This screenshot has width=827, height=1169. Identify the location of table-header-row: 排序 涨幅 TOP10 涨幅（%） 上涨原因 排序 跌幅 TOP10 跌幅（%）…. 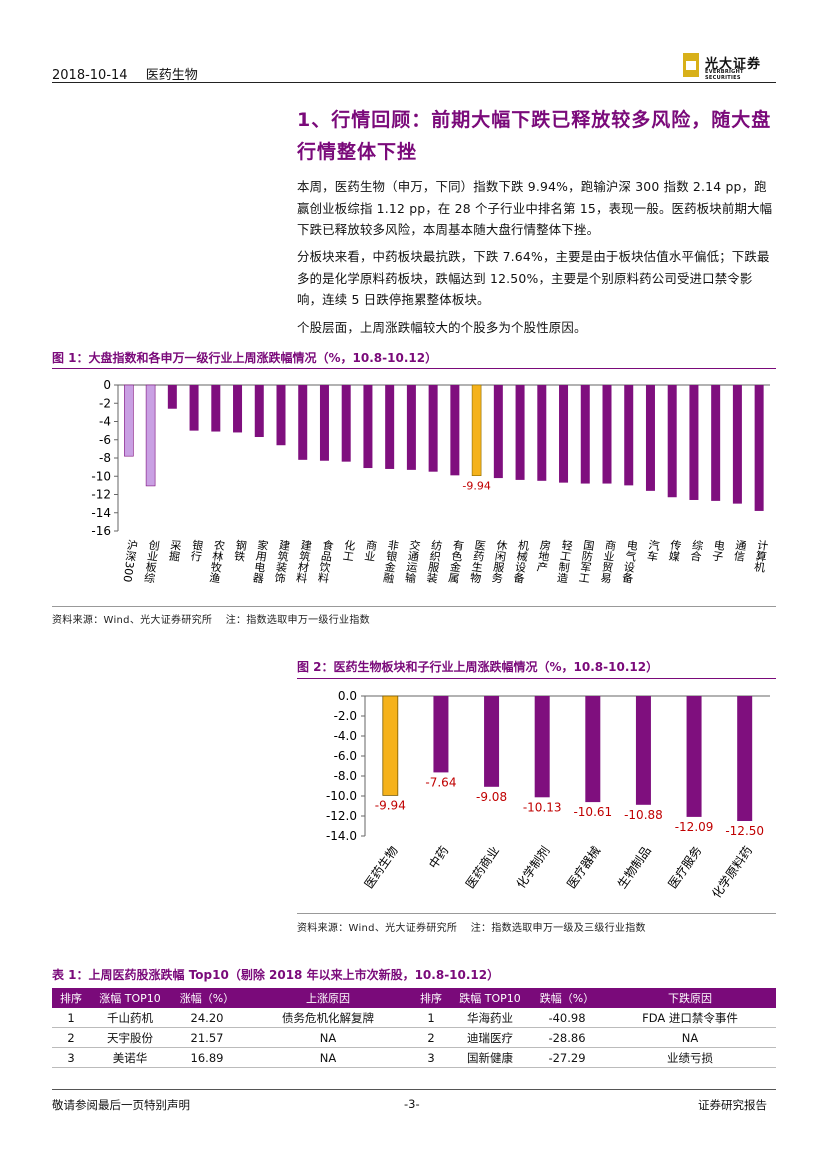
(414, 998).